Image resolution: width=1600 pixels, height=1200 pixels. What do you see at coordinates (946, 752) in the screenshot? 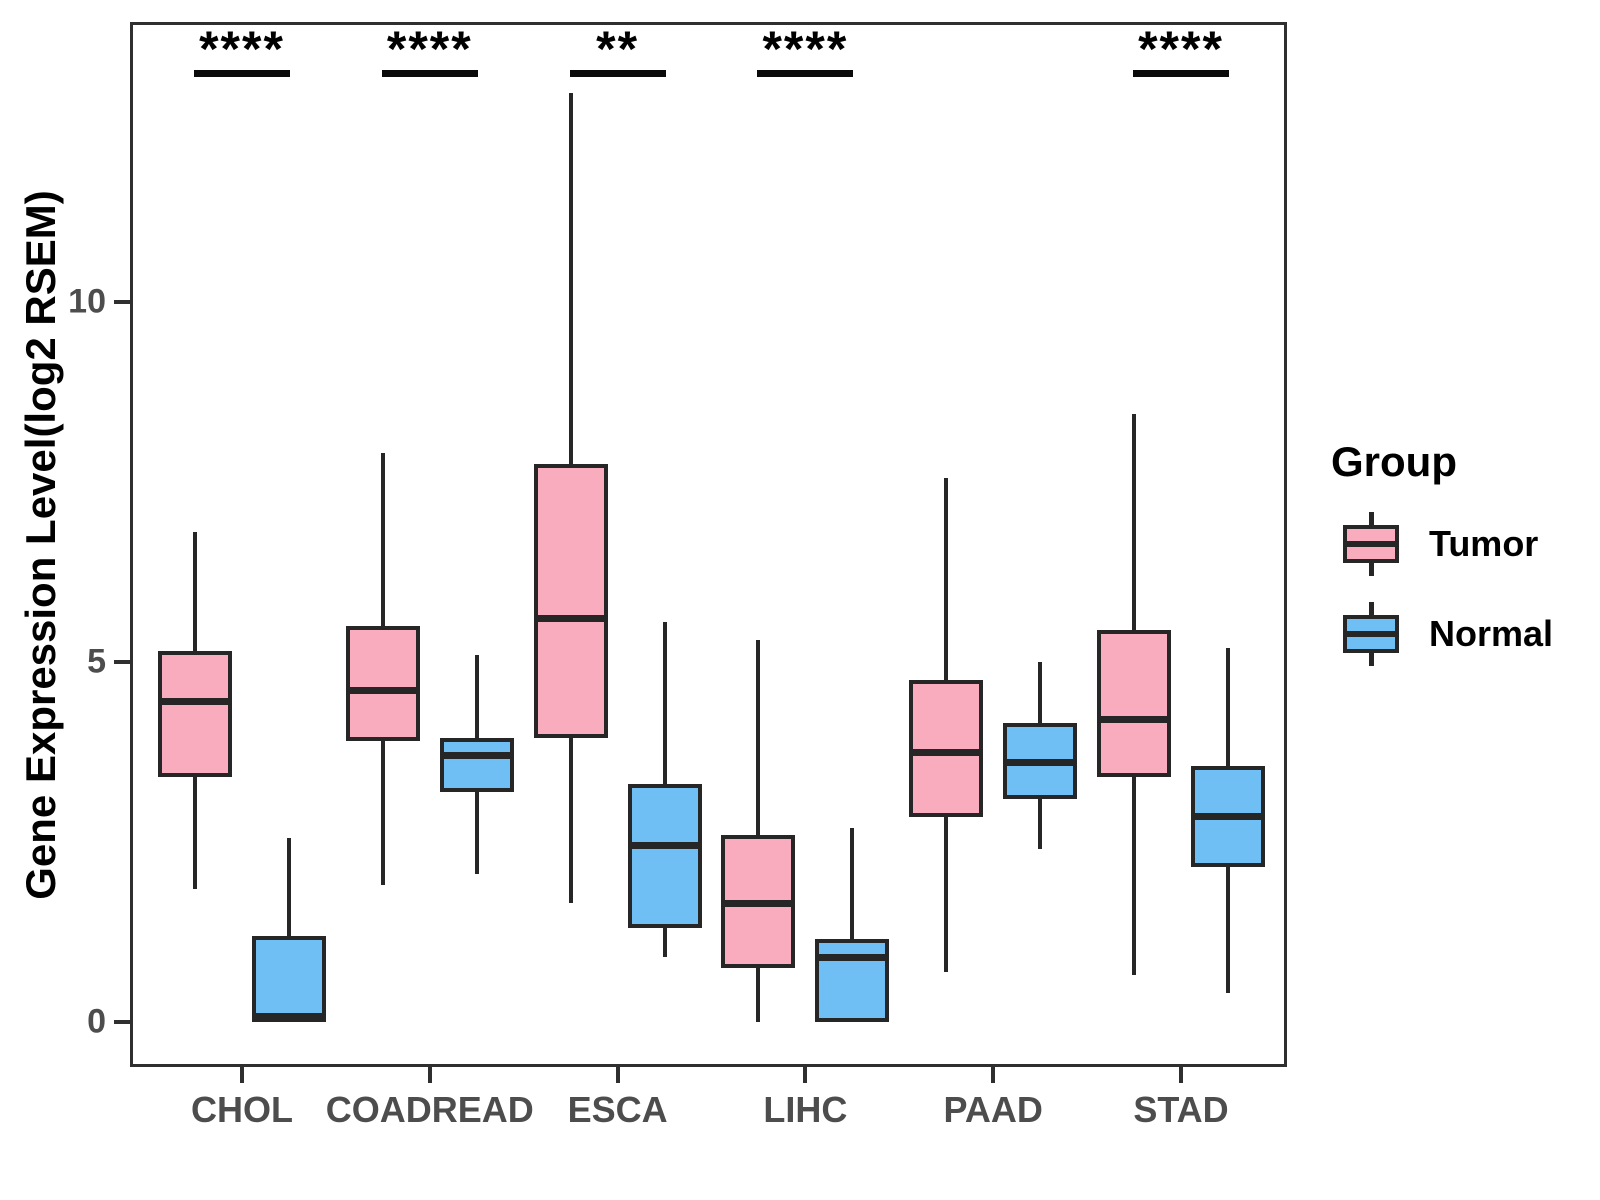
I see `median-Tumor-PAAD` at bounding box center [946, 752].